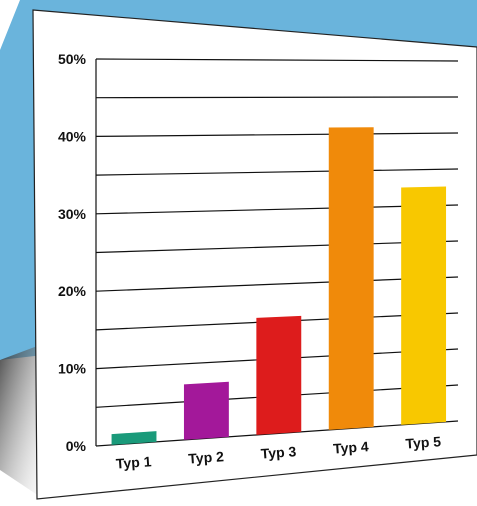  What do you see at coordinates (72, 214) in the screenshot?
I see `y-tick-label: 30%` at bounding box center [72, 214].